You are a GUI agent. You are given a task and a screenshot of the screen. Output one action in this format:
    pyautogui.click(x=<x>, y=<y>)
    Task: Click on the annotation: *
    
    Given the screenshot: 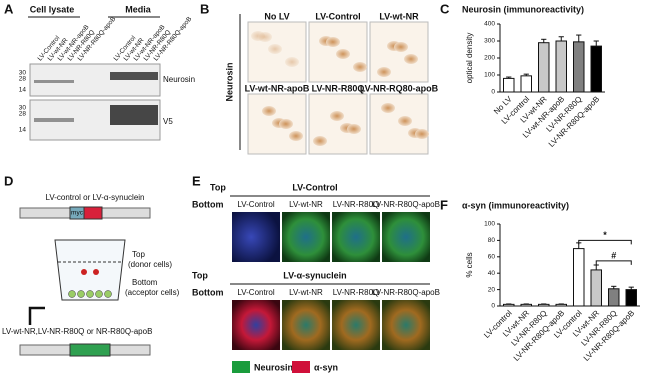 What is the action you would take?
    pyautogui.click(x=605, y=235)
    